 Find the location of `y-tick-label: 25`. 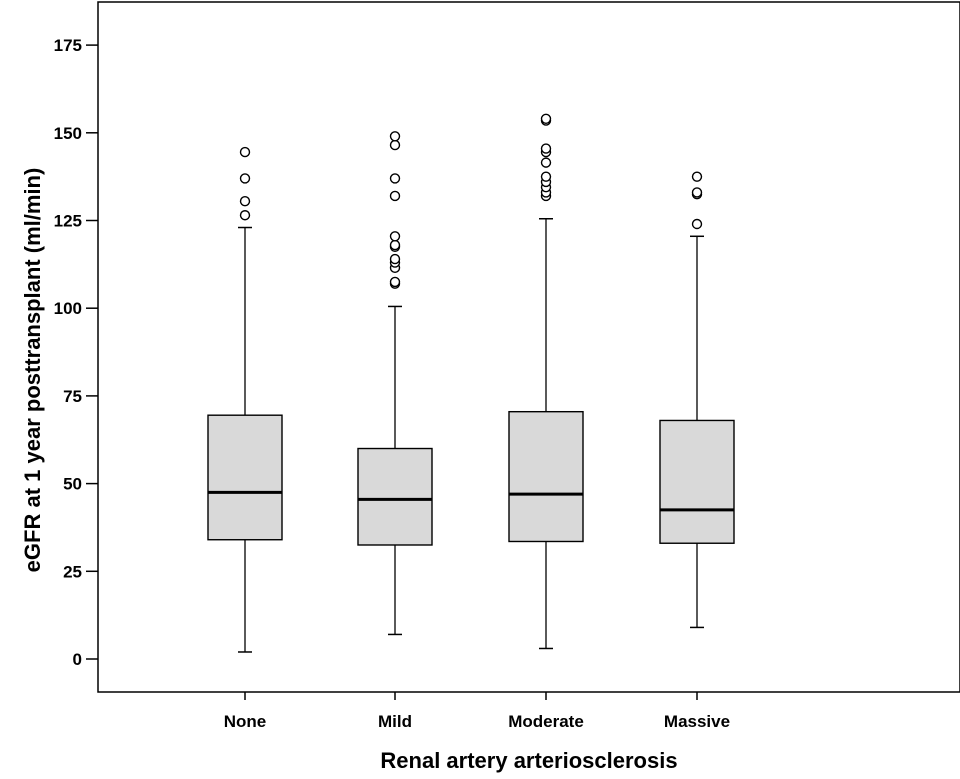

y-tick-label: 25 is located at coordinates (72, 571).